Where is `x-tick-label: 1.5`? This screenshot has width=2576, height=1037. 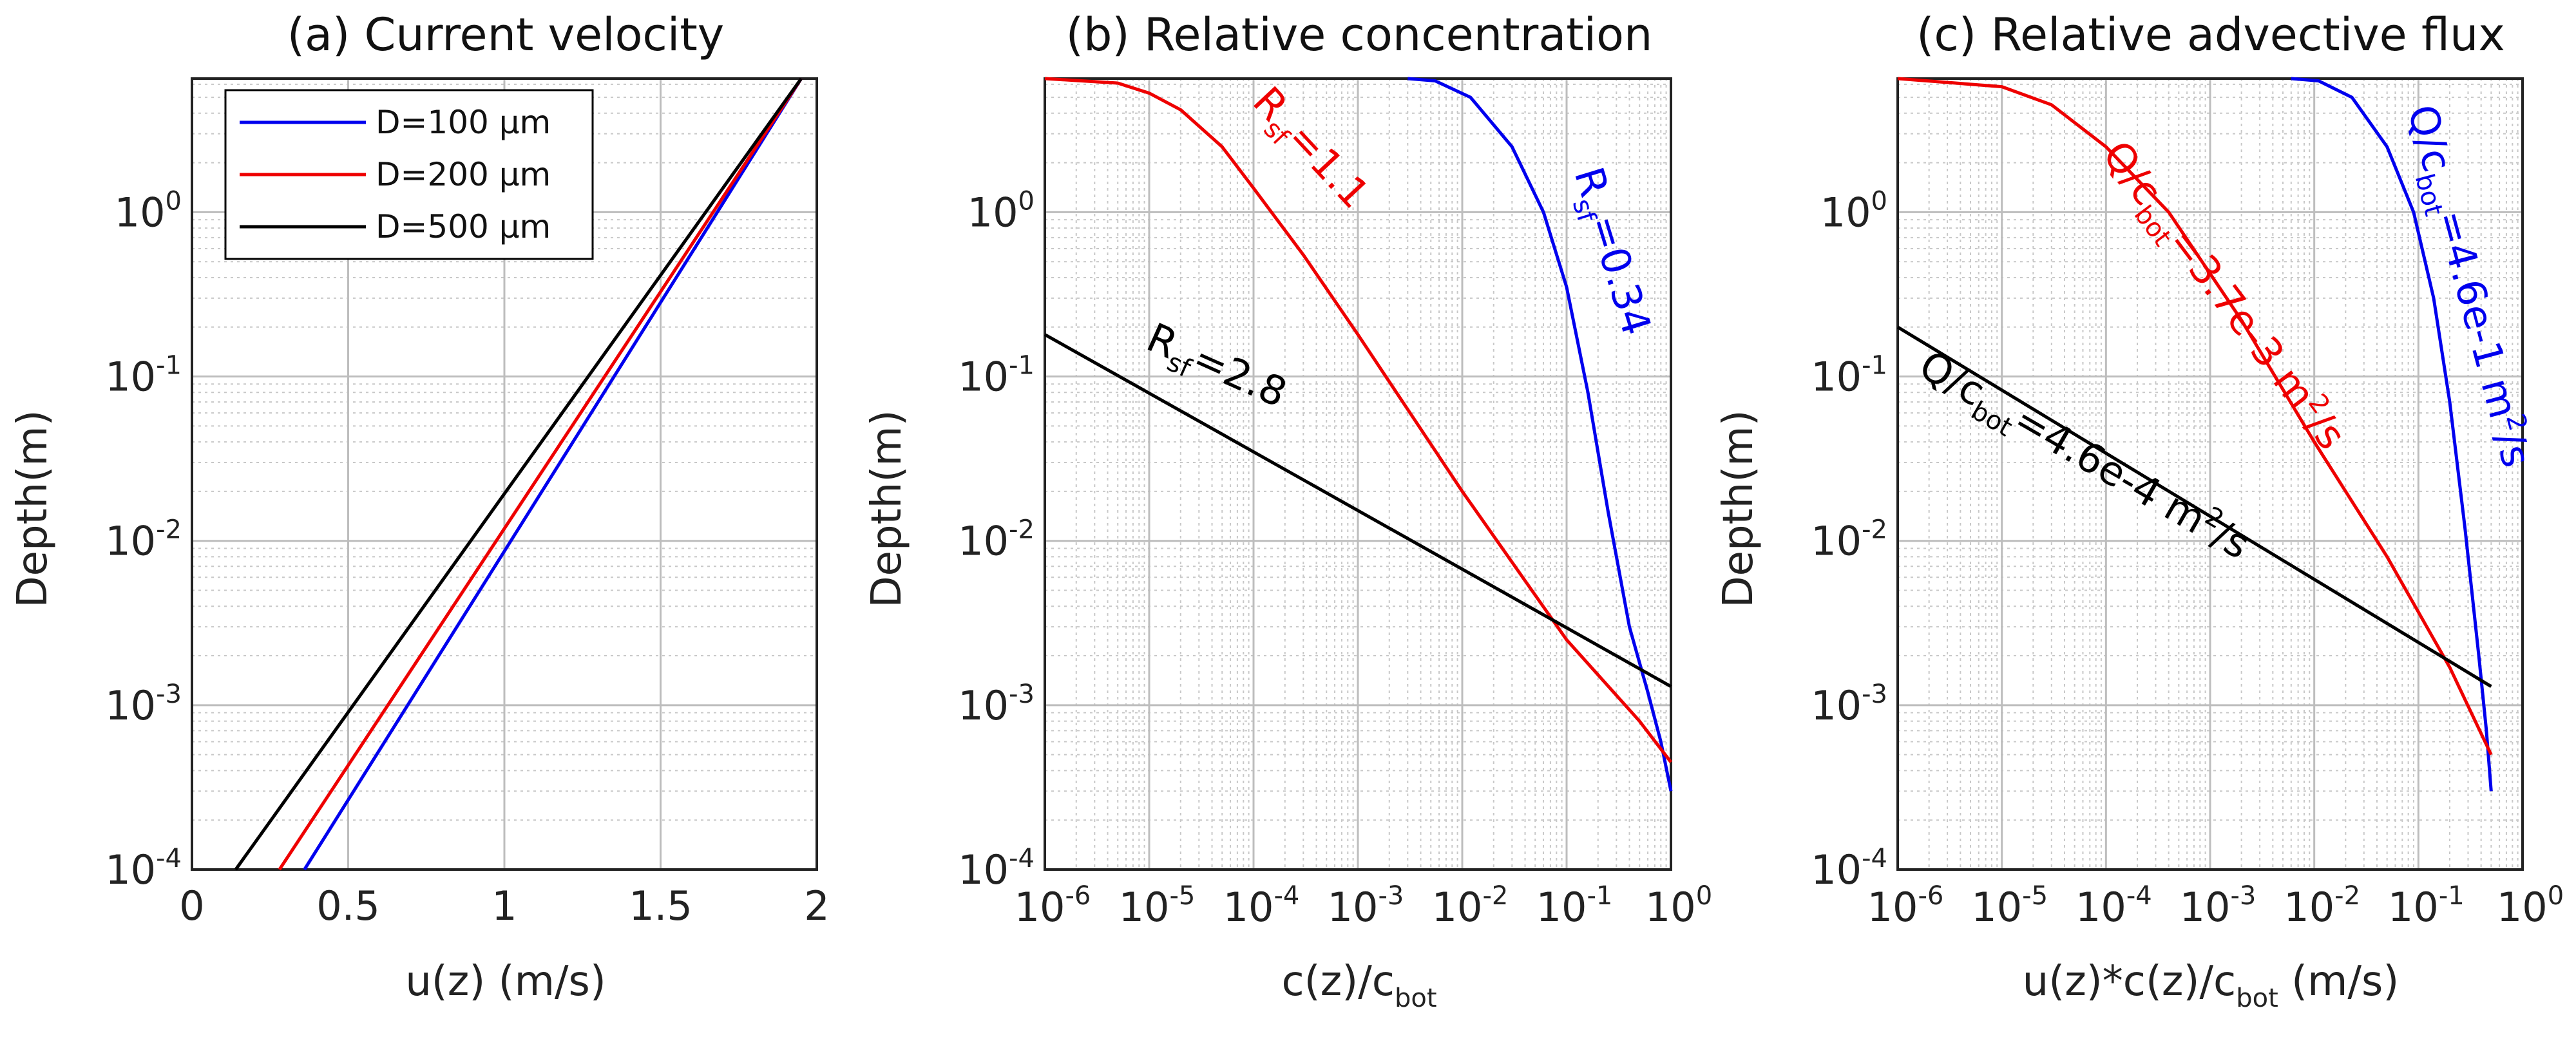
x-tick-label: 1.5 is located at coordinates (661, 905).